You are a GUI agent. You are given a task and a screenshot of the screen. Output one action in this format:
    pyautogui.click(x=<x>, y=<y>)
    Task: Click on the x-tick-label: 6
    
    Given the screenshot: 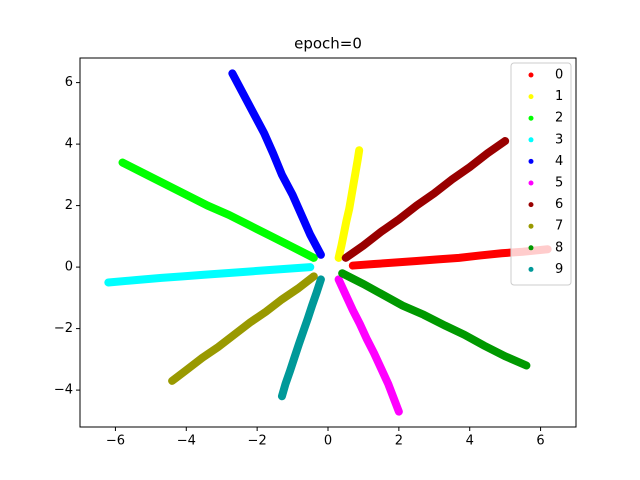 What is the action you would take?
    pyautogui.click(x=540, y=441)
    